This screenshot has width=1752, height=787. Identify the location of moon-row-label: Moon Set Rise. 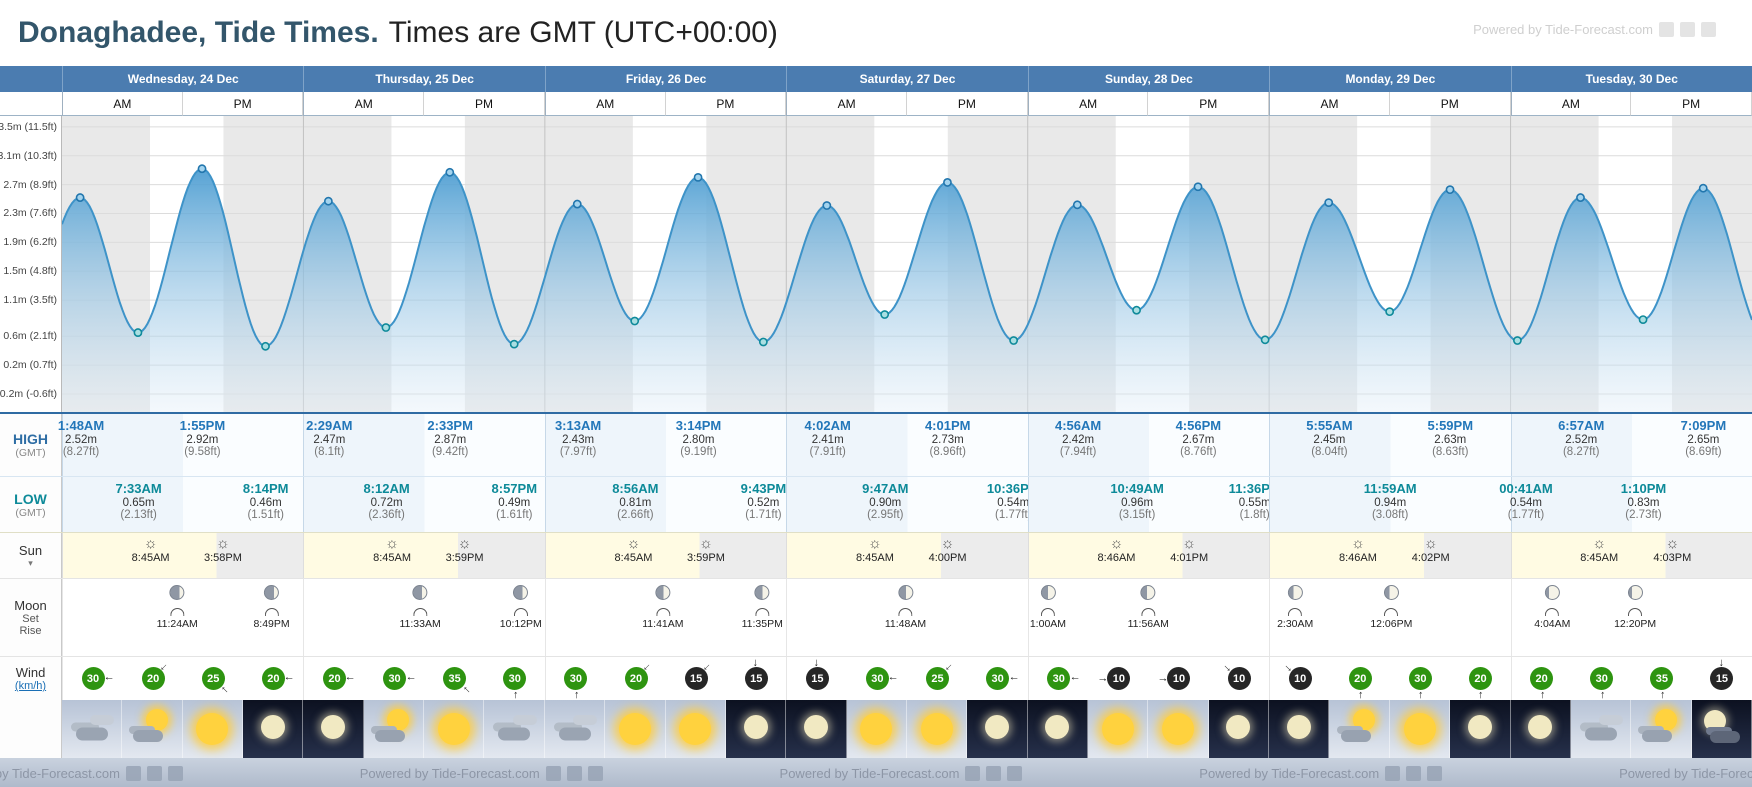
(31, 617).